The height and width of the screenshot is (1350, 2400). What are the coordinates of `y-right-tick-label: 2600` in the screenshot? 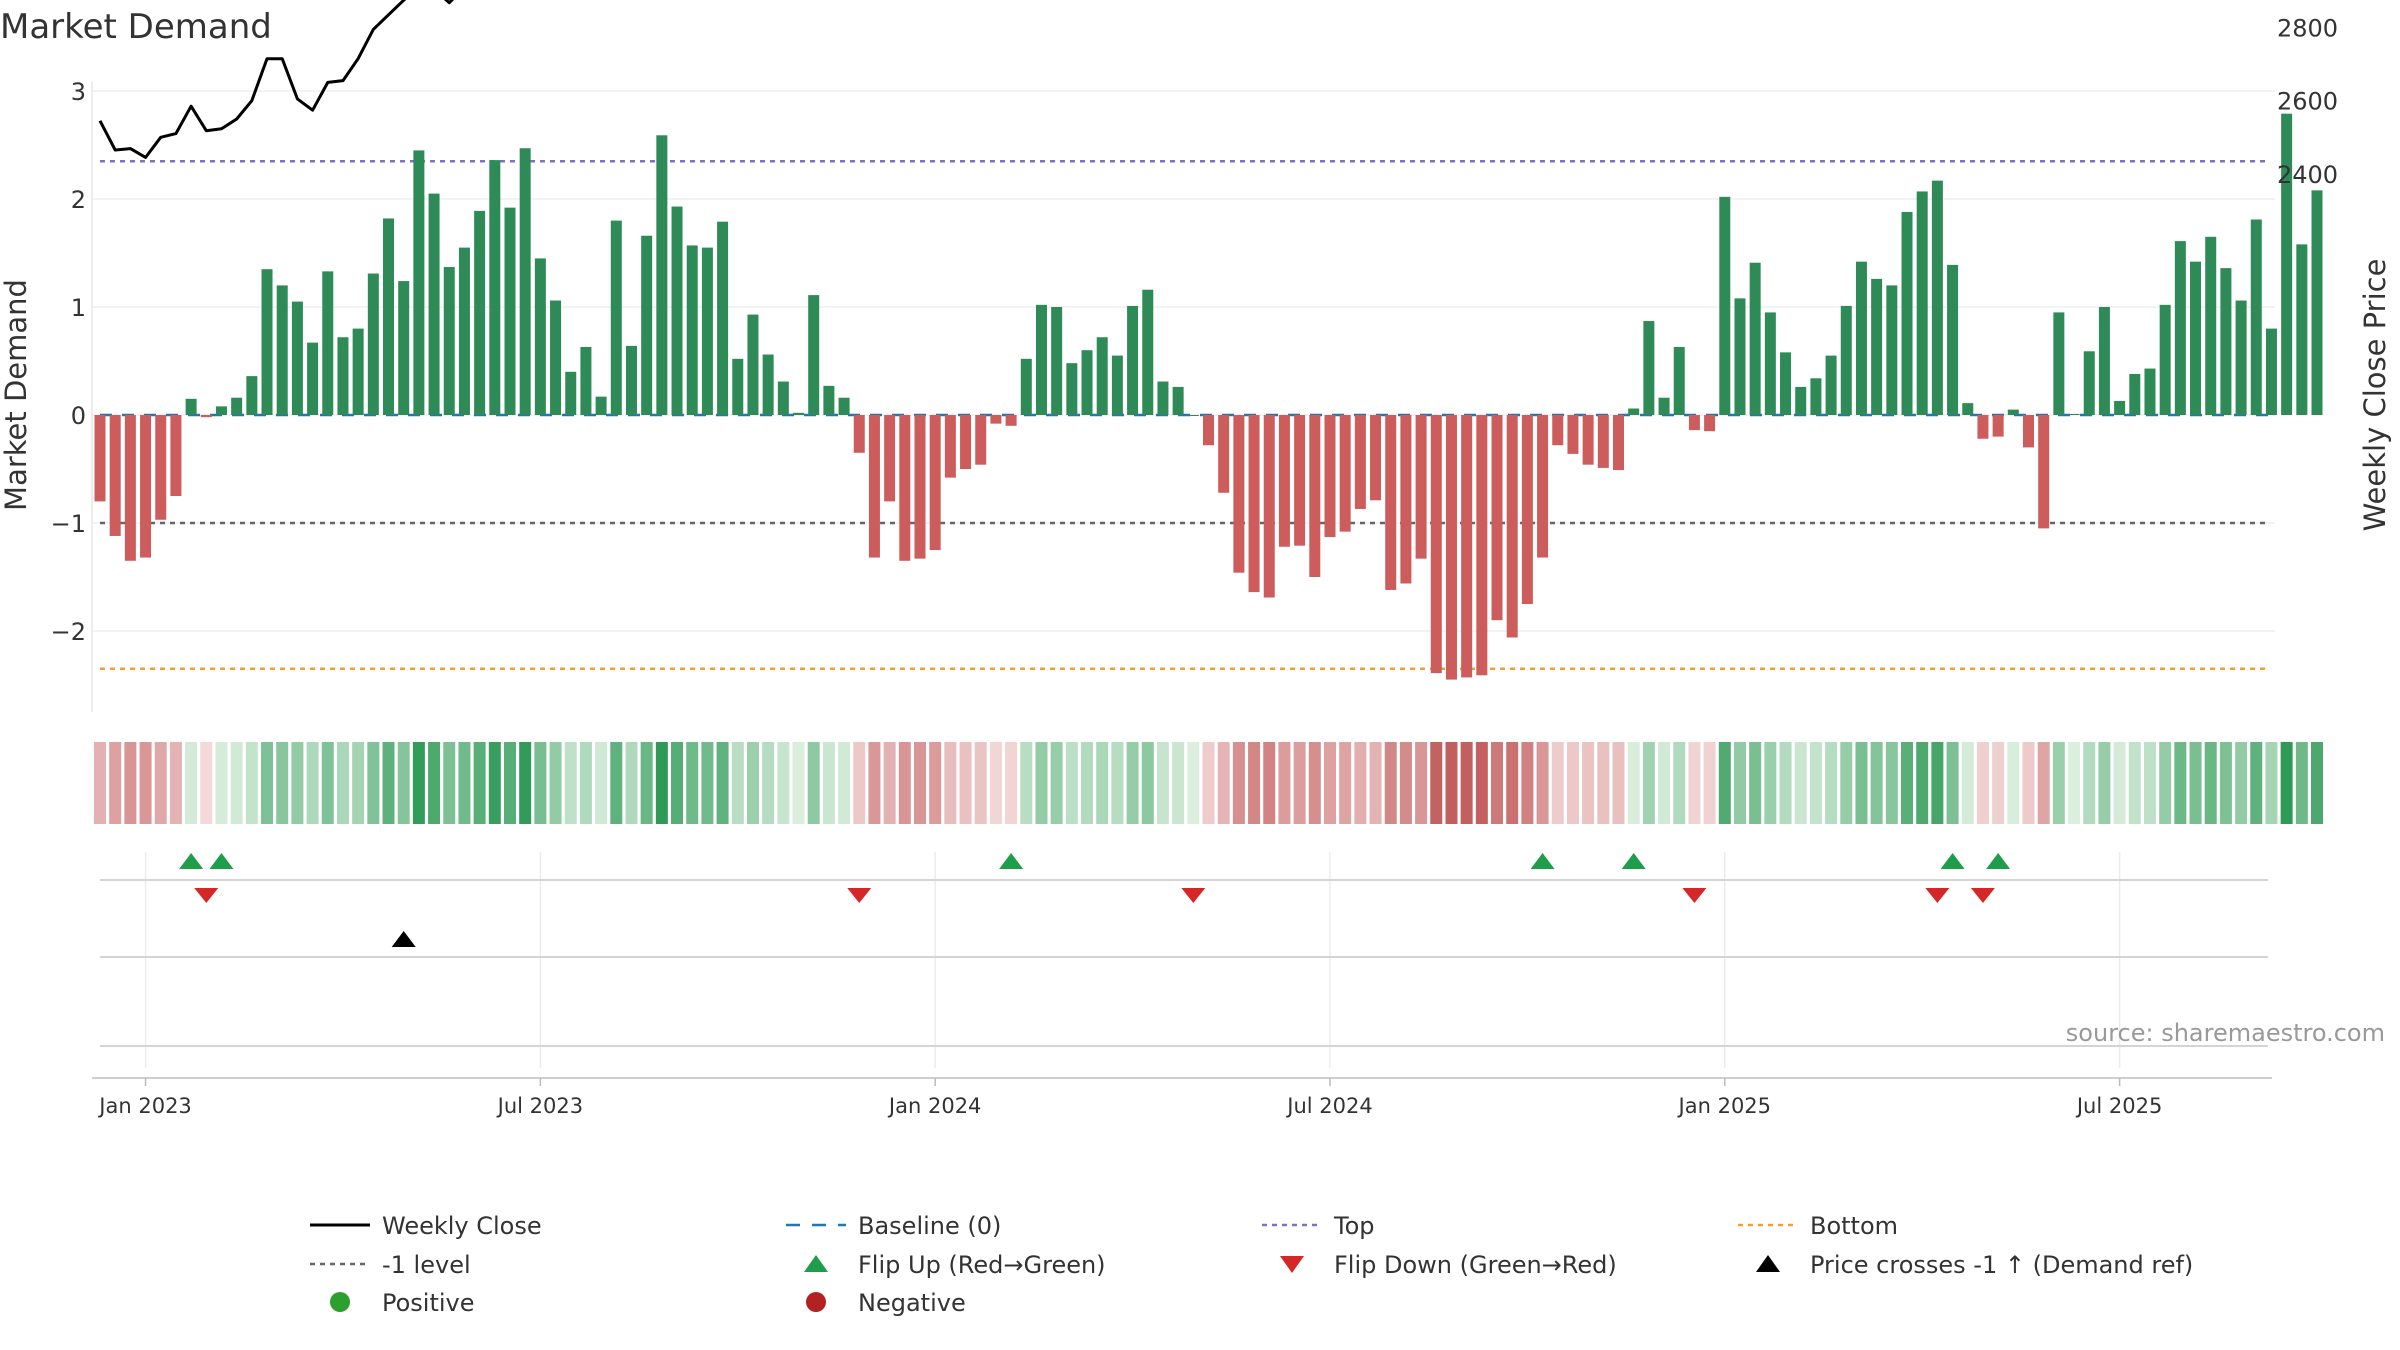 It's located at (2307, 102).